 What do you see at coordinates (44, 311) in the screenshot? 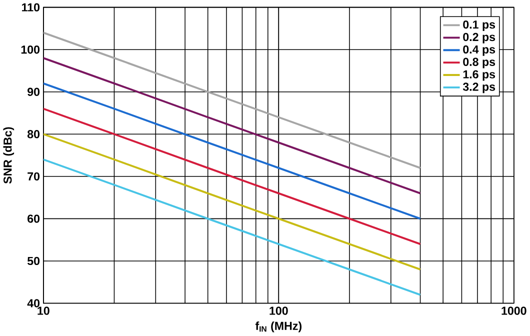
I see `x-tick-label: 10` at bounding box center [44, 311].